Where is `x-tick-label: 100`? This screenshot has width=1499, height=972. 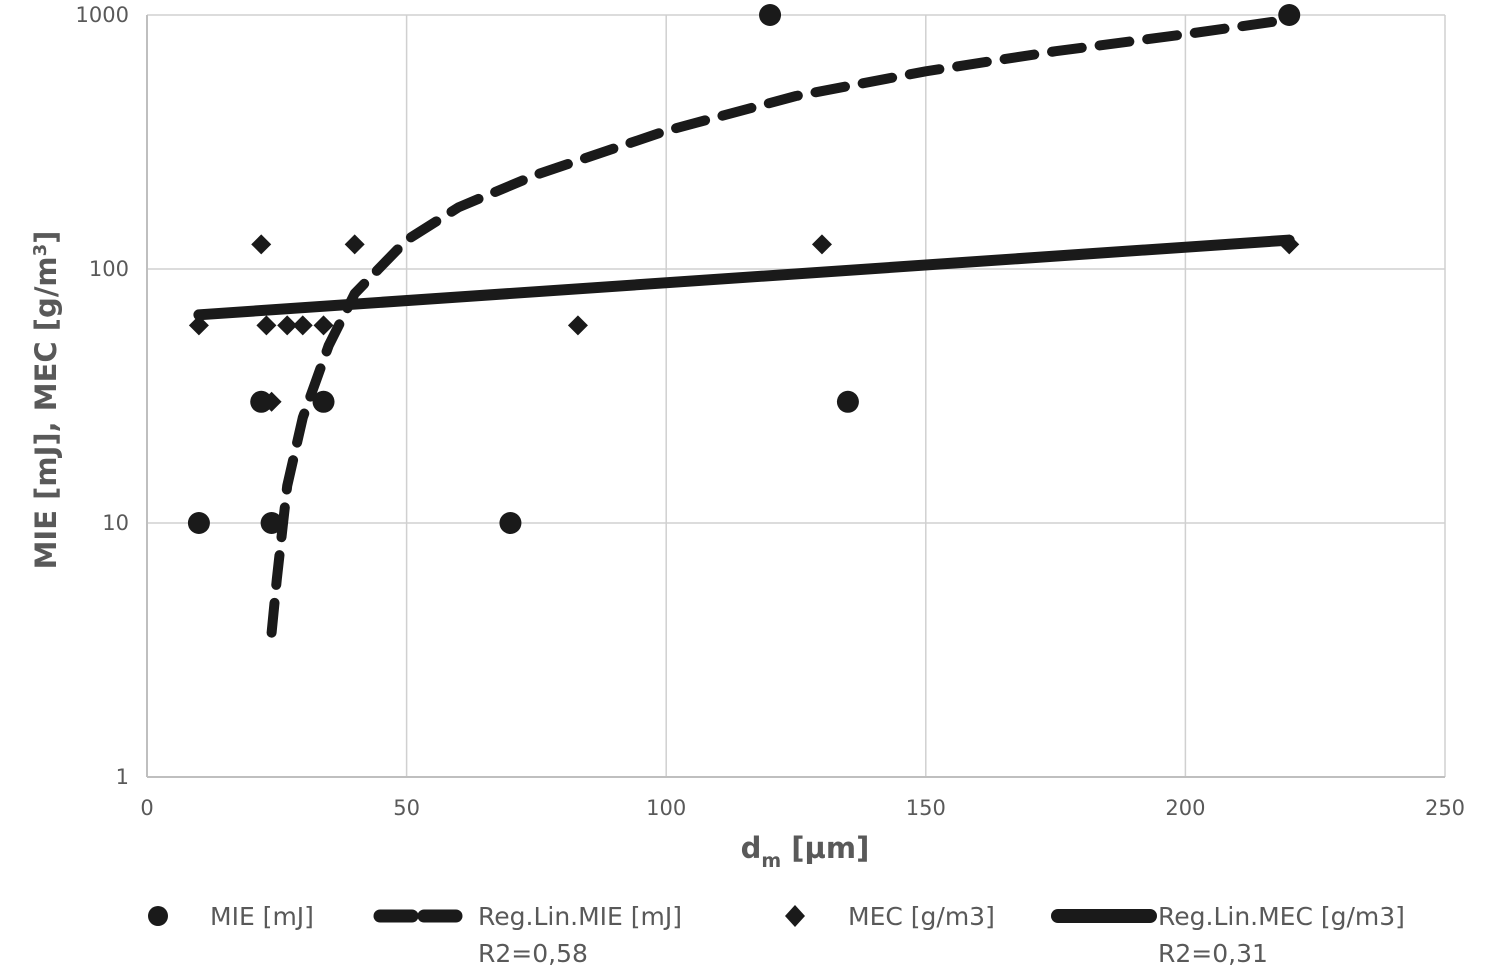 x-tick-label: 100 is located at coordinates (666, 808).